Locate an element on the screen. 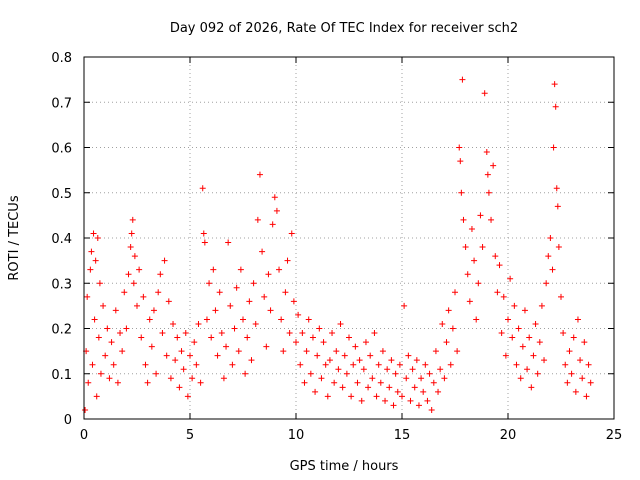  x-tick-label: 15 is located at coordinates (402, 435).